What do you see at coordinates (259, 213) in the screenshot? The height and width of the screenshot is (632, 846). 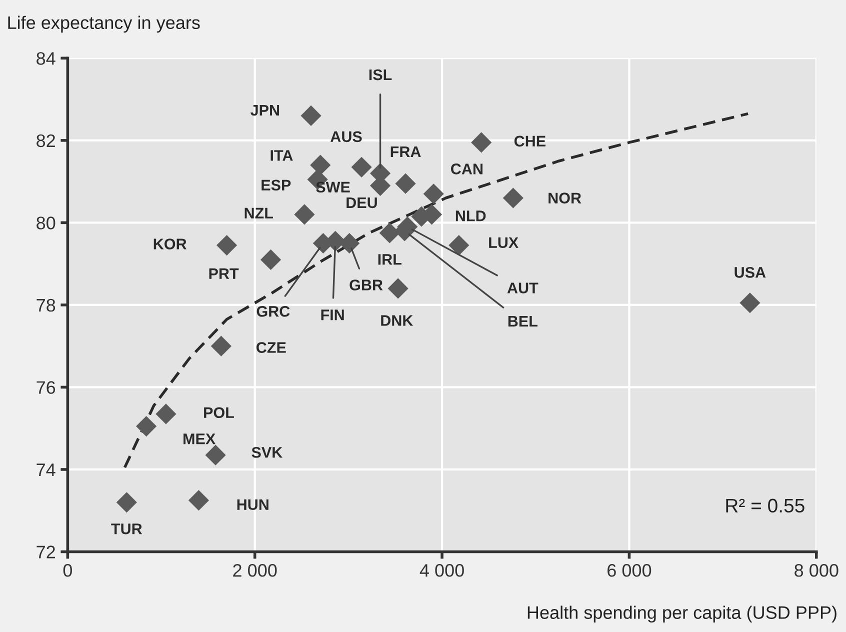 I see `annotation: NZL` at bounding box center [259, 213].